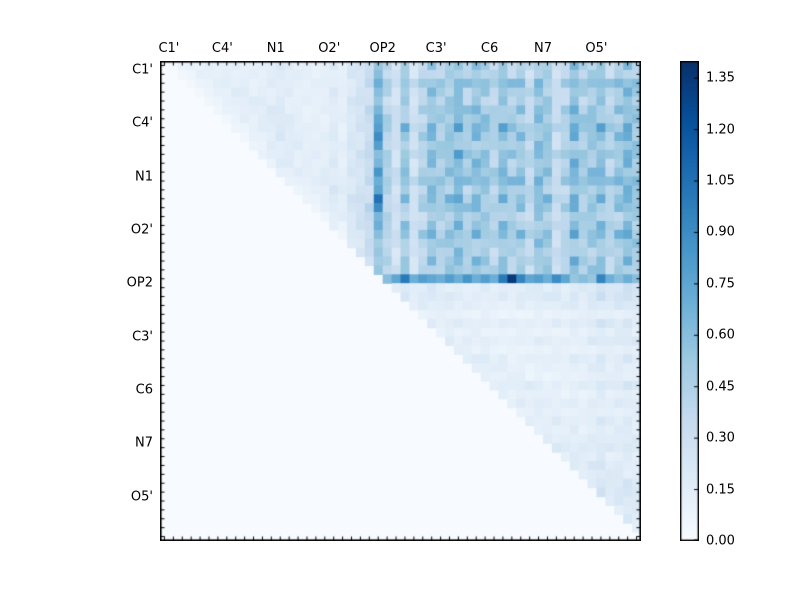 The height and width of the screenshot is (600, 800). Describe the element at coordinates (489, 48) in the screenshot. I see `x-axis-label-C6: C6` at that location.